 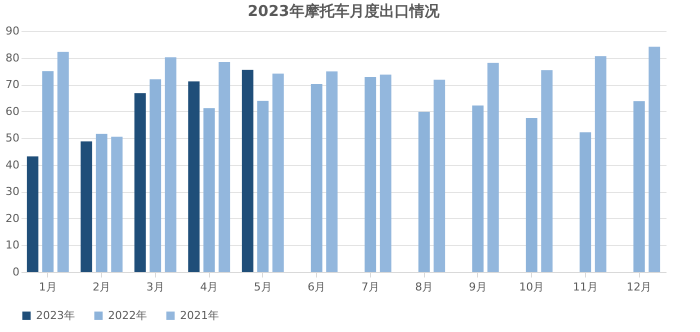 I want to click on x-tick-label: 8月, so click(x=424, y=287).